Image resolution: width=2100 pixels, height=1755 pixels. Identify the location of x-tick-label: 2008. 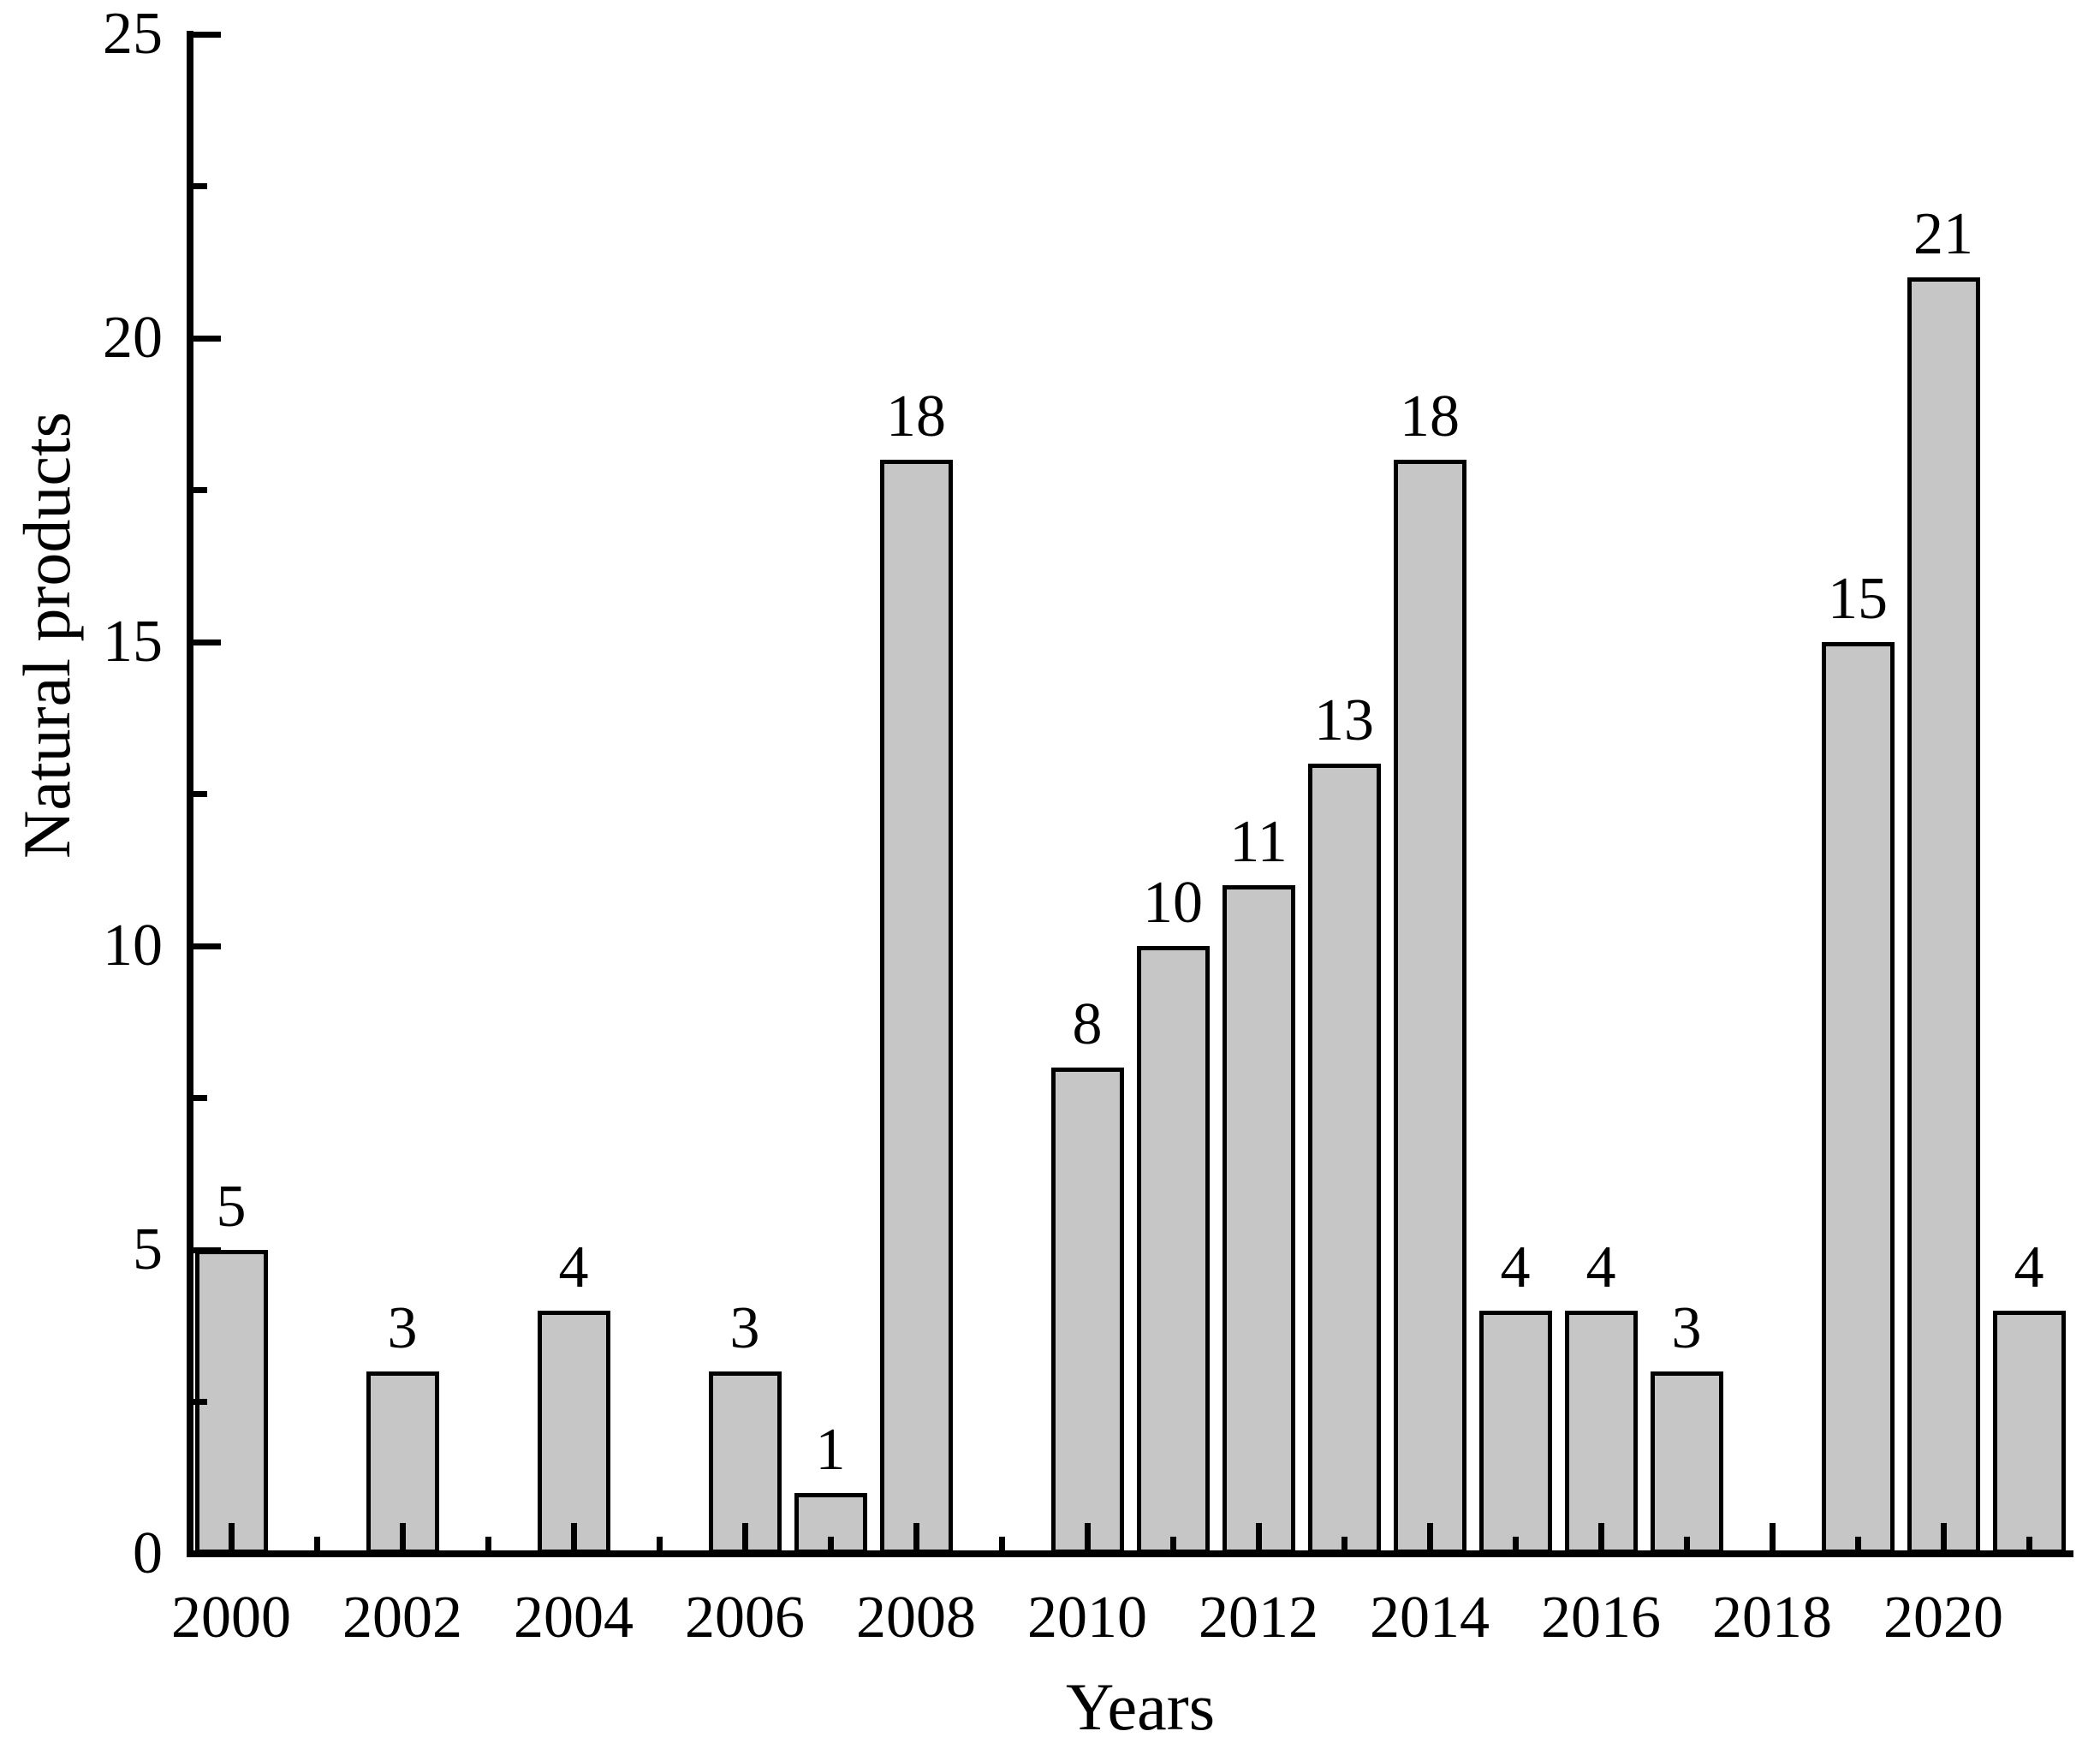
(916, 1618).